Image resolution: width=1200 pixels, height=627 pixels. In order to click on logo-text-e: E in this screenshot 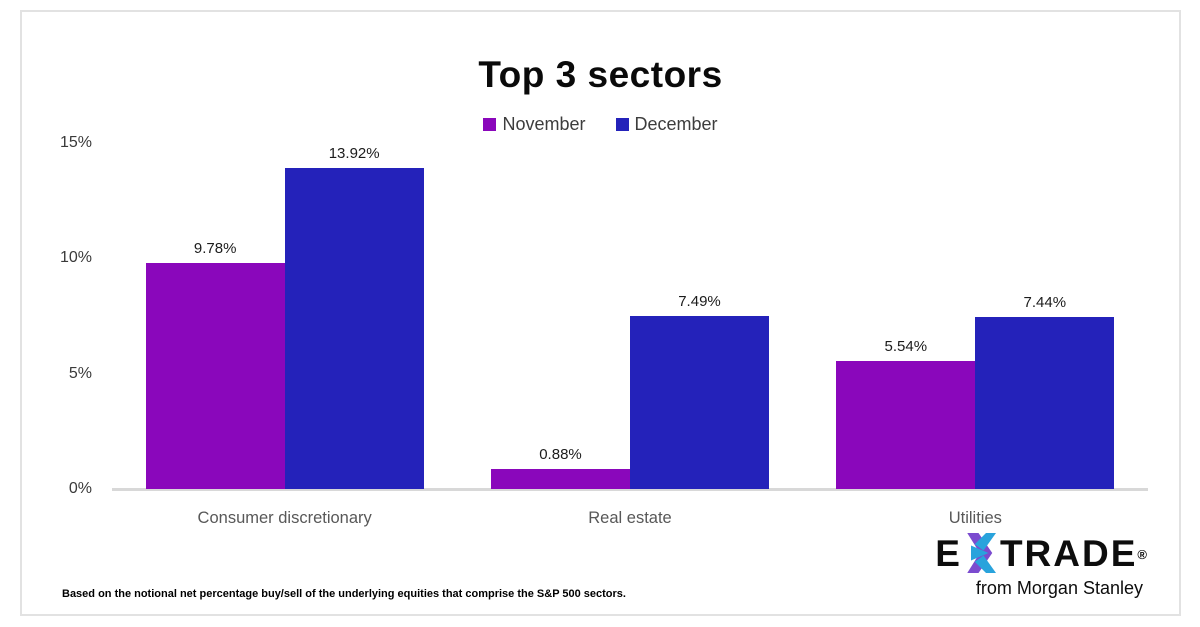, I will do `click(948, 553)`.